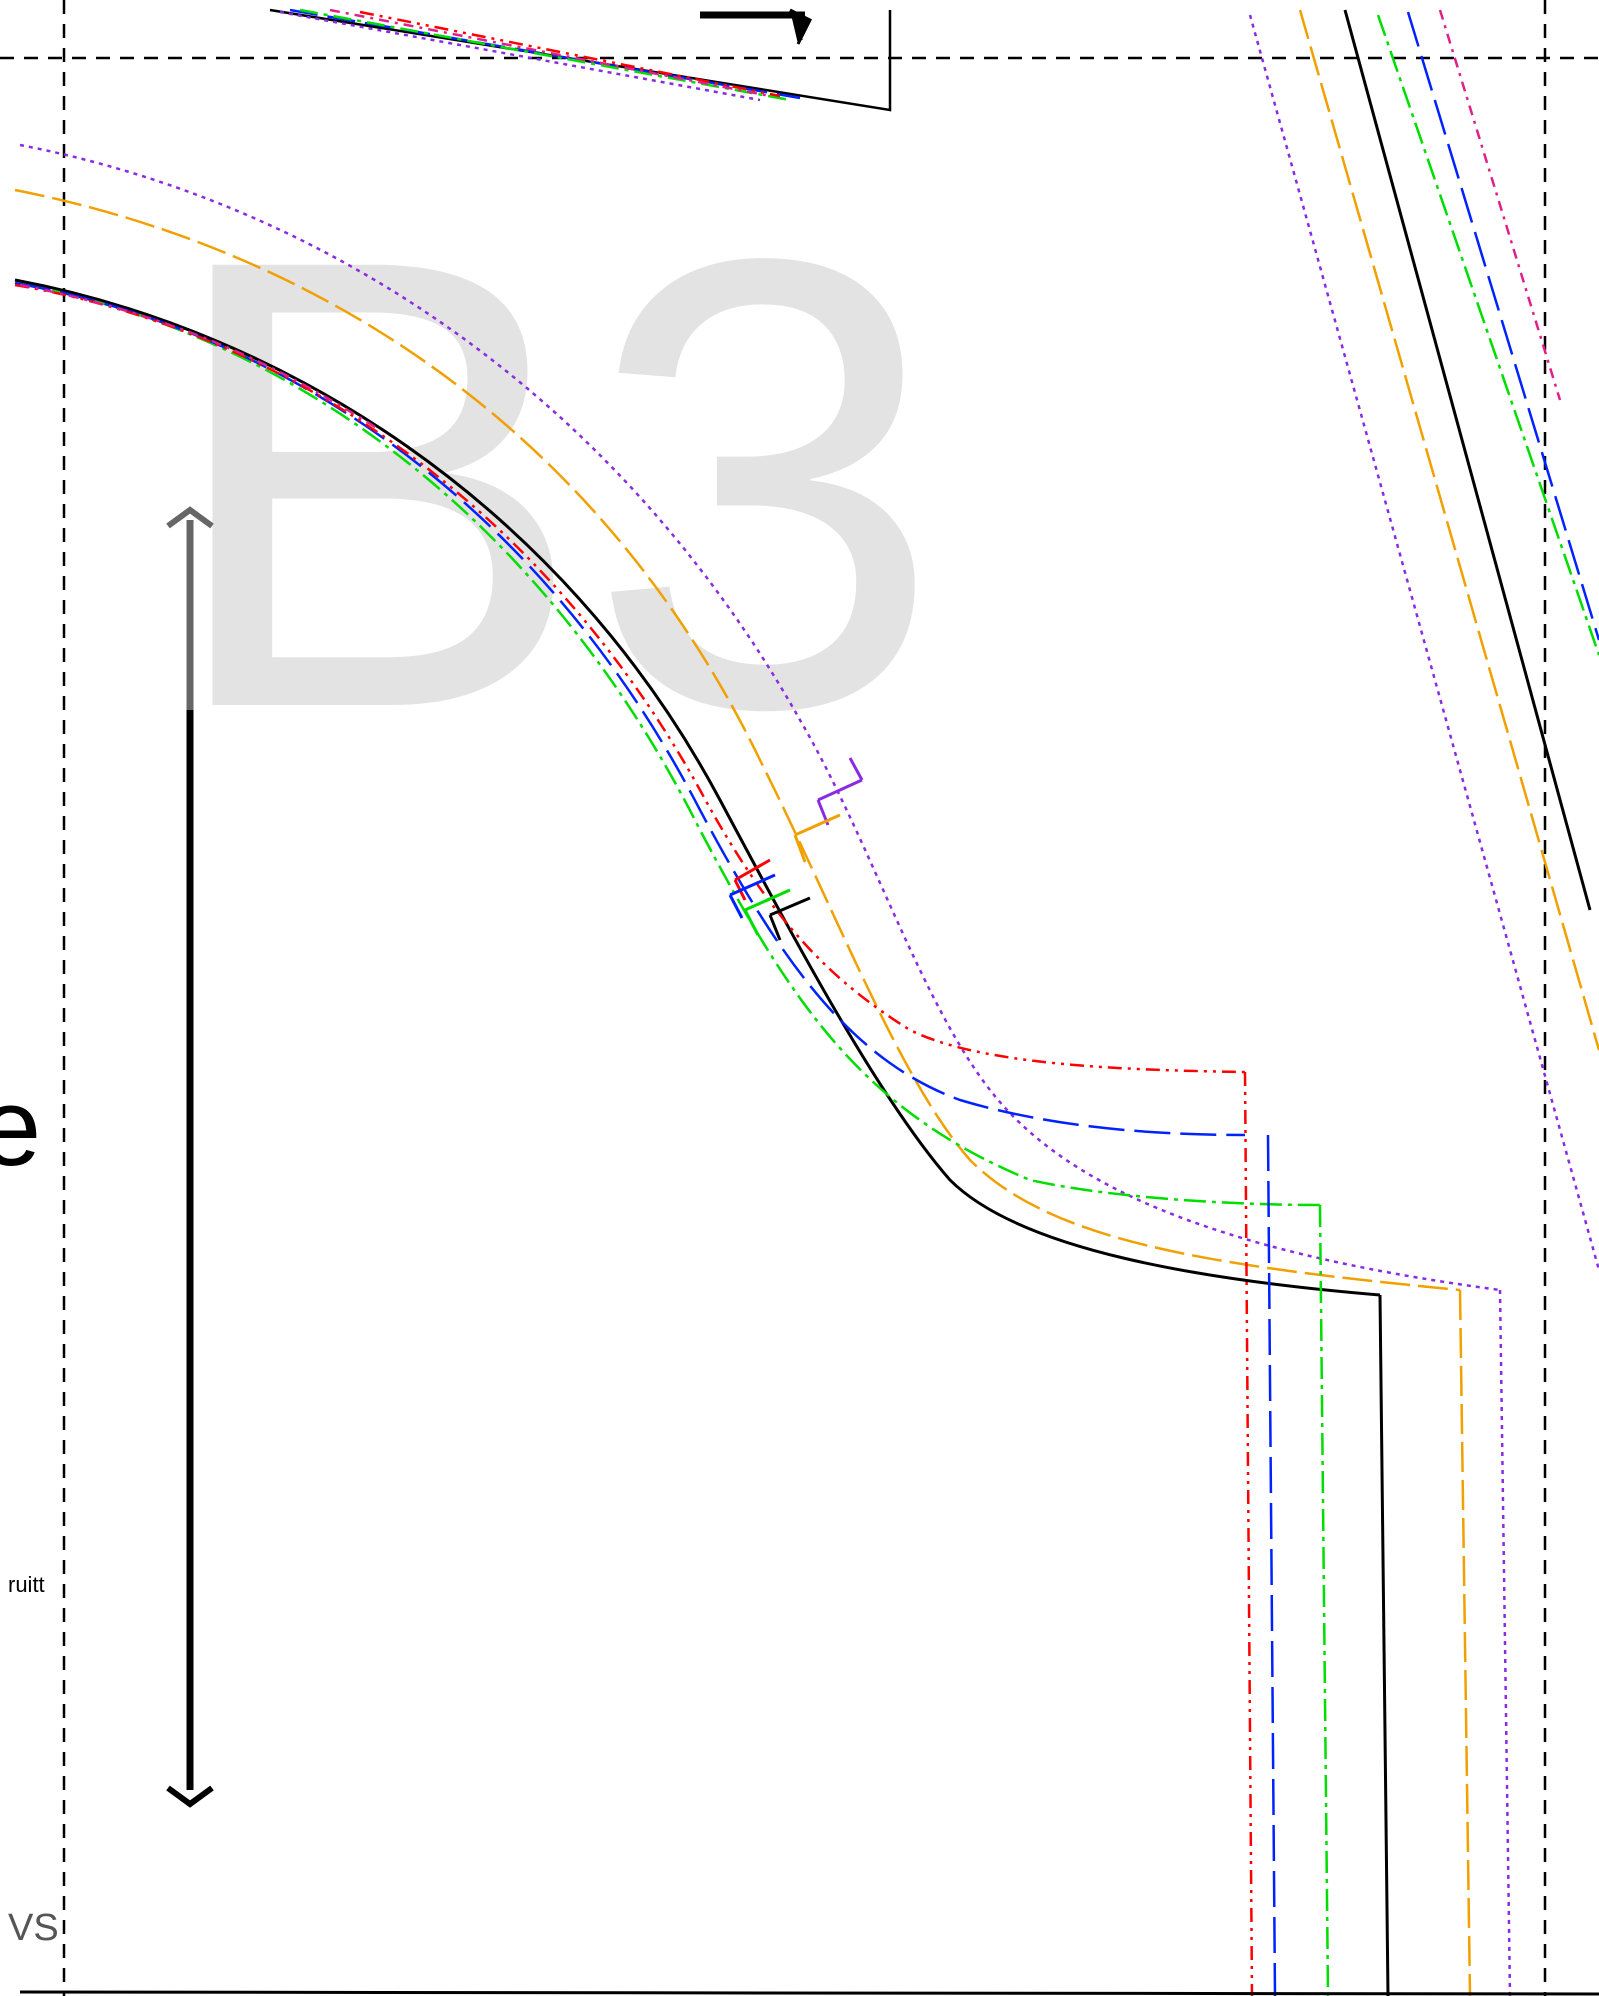 This screenshot has height=1996, width=1599. What do you see at coordinates (1423, 640) in the screenshot?
I see `right-diagonals` at bounding box center [1423, 640].